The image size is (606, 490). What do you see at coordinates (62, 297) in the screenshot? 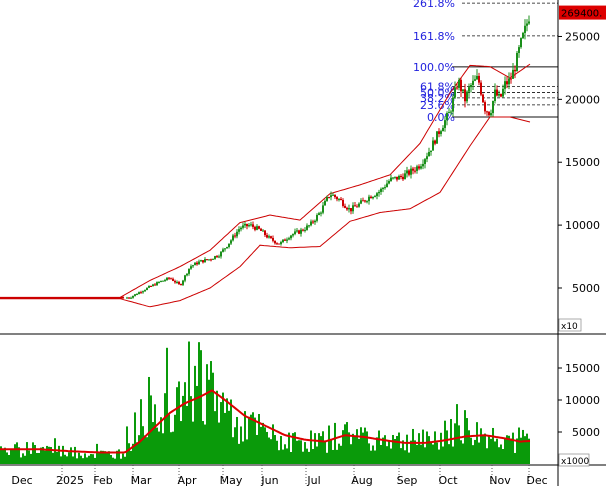
I see `price-moving-average` at bounding box center [62, 297].